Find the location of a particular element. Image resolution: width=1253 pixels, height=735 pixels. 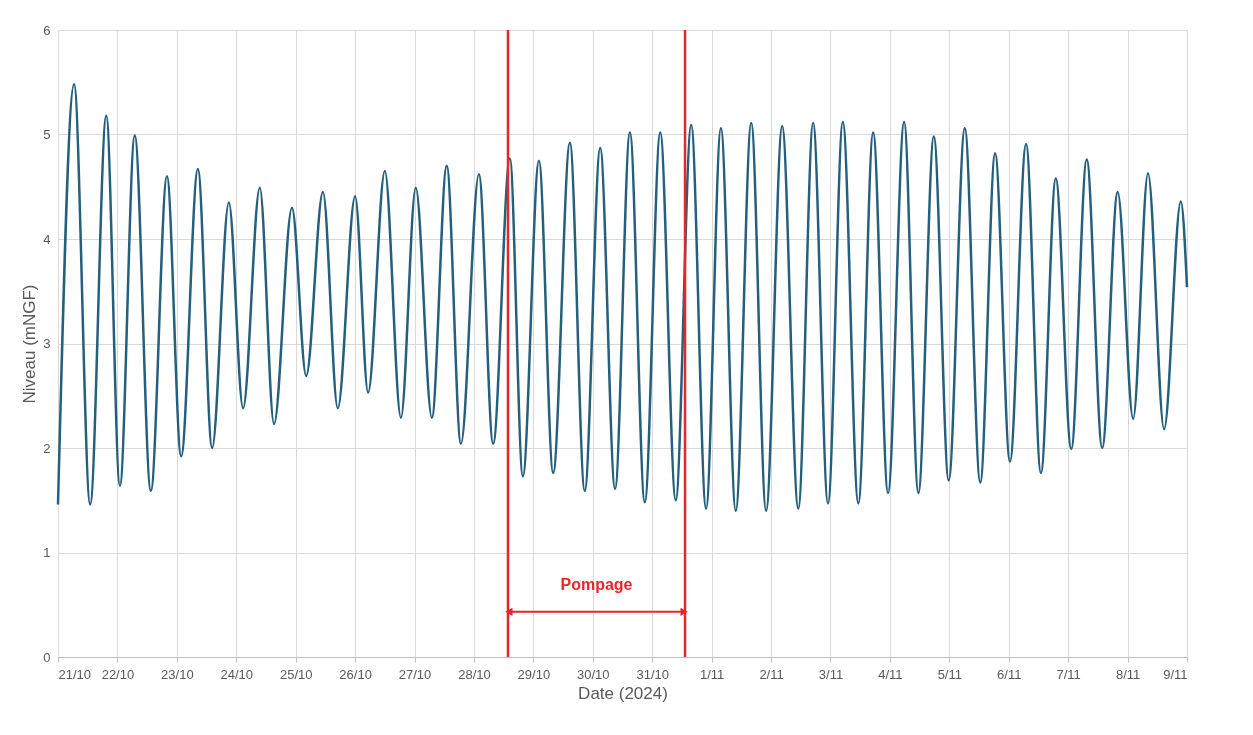

x-tick-label: 1/11 is located at coordinates (712, 674).